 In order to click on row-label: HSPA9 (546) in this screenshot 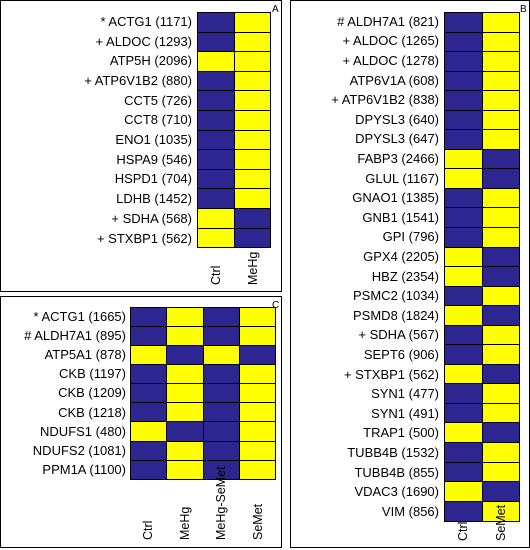, I will do `click(154, 159)`.